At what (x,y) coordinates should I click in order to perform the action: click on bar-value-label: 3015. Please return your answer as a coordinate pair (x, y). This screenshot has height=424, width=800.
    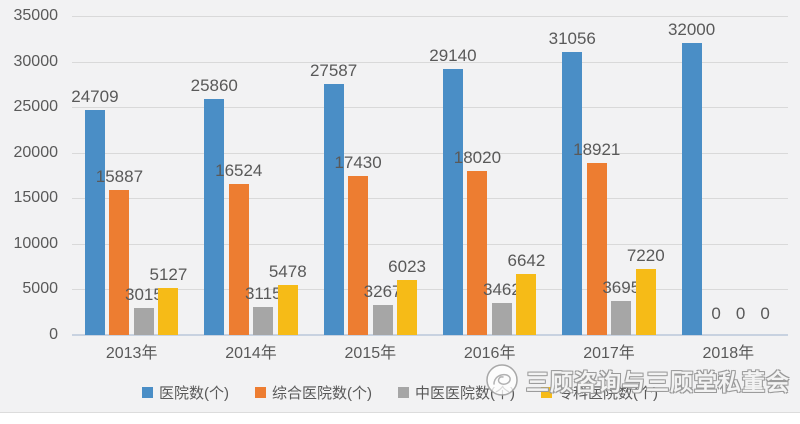
    Looking at the image, I should click on (143, 294).